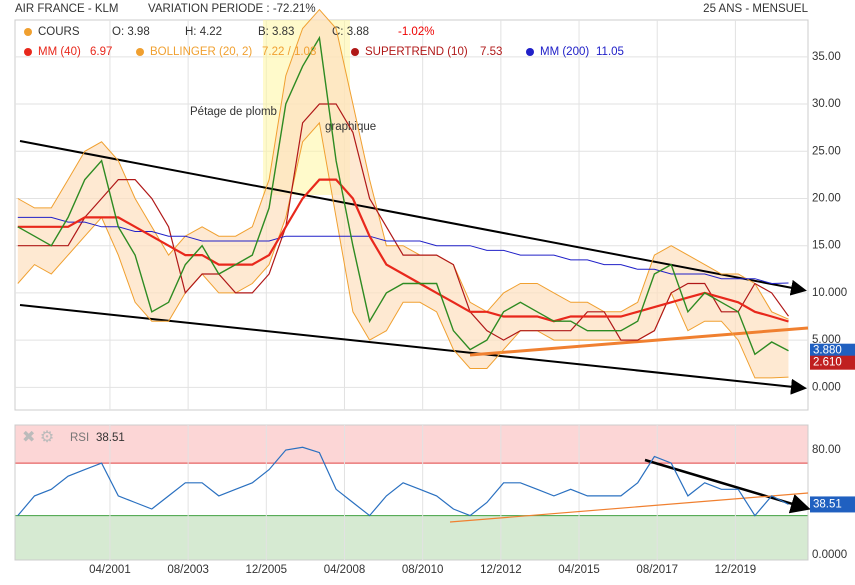 The height and width of the screenshot is (585, 855). I want to click on x-tick-label: 08/2010, so click(423, 570).